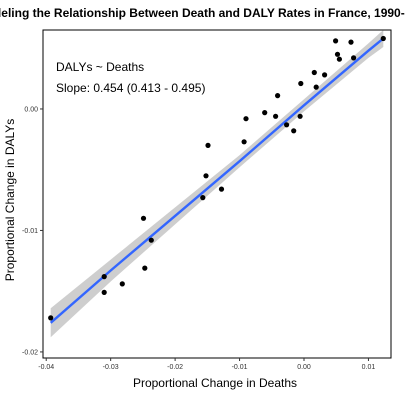 The width and height of the screenshot is (405, 400). Describe the element at coordinates (30, 352) in the screenshot. I see `y-tick-label: -0.02` at that location.